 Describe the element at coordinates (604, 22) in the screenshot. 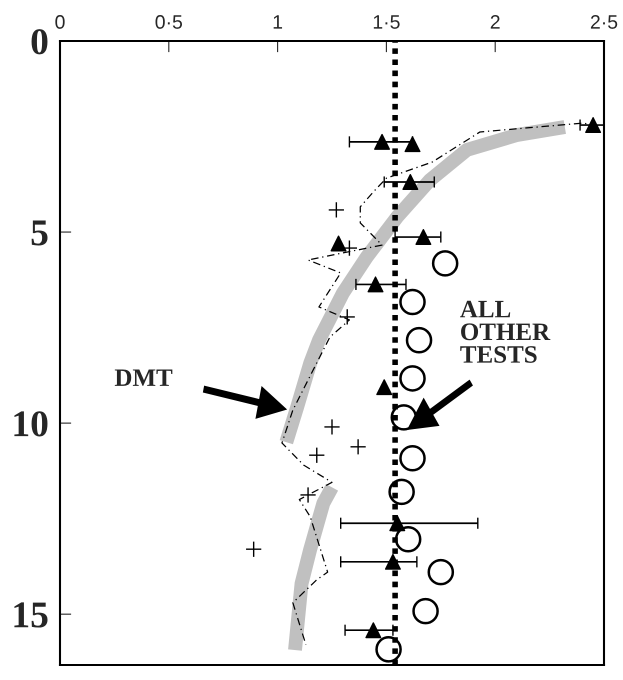

I see `x-tick-label: 2·5` at that location.